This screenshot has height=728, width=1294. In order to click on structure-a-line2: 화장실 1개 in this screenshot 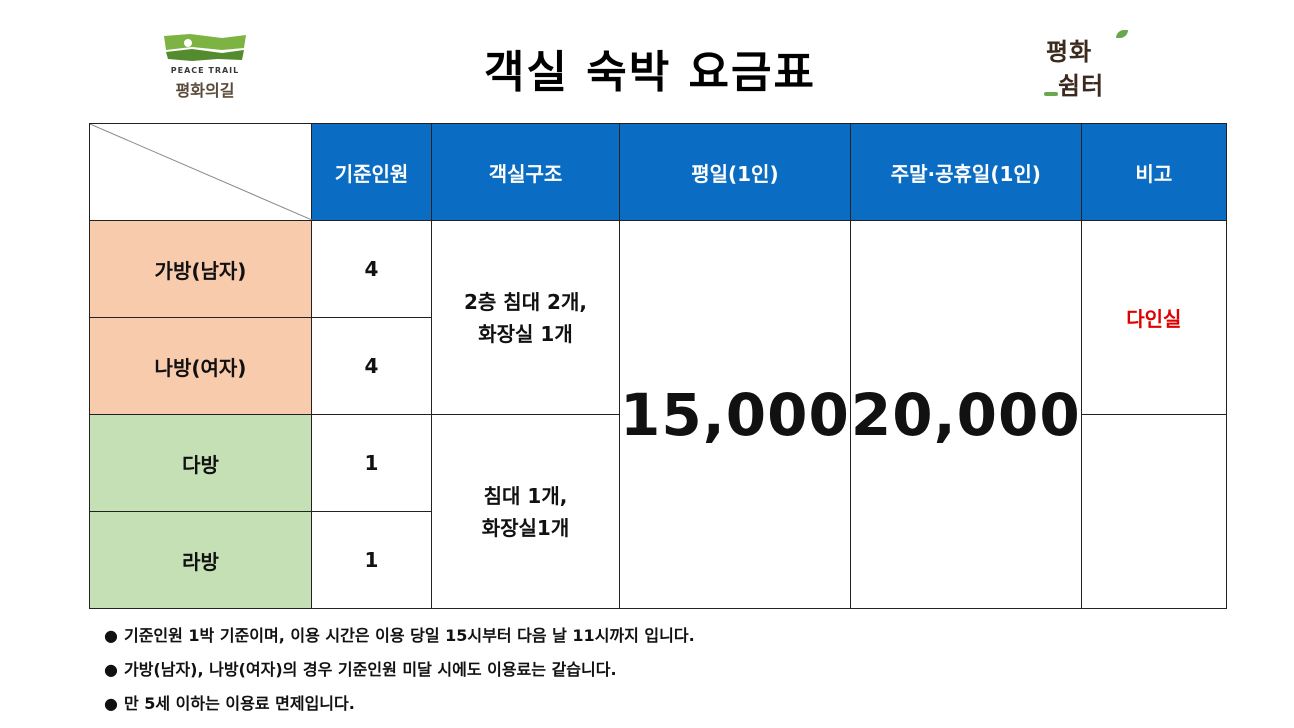, I will do `click(525, 333)`.